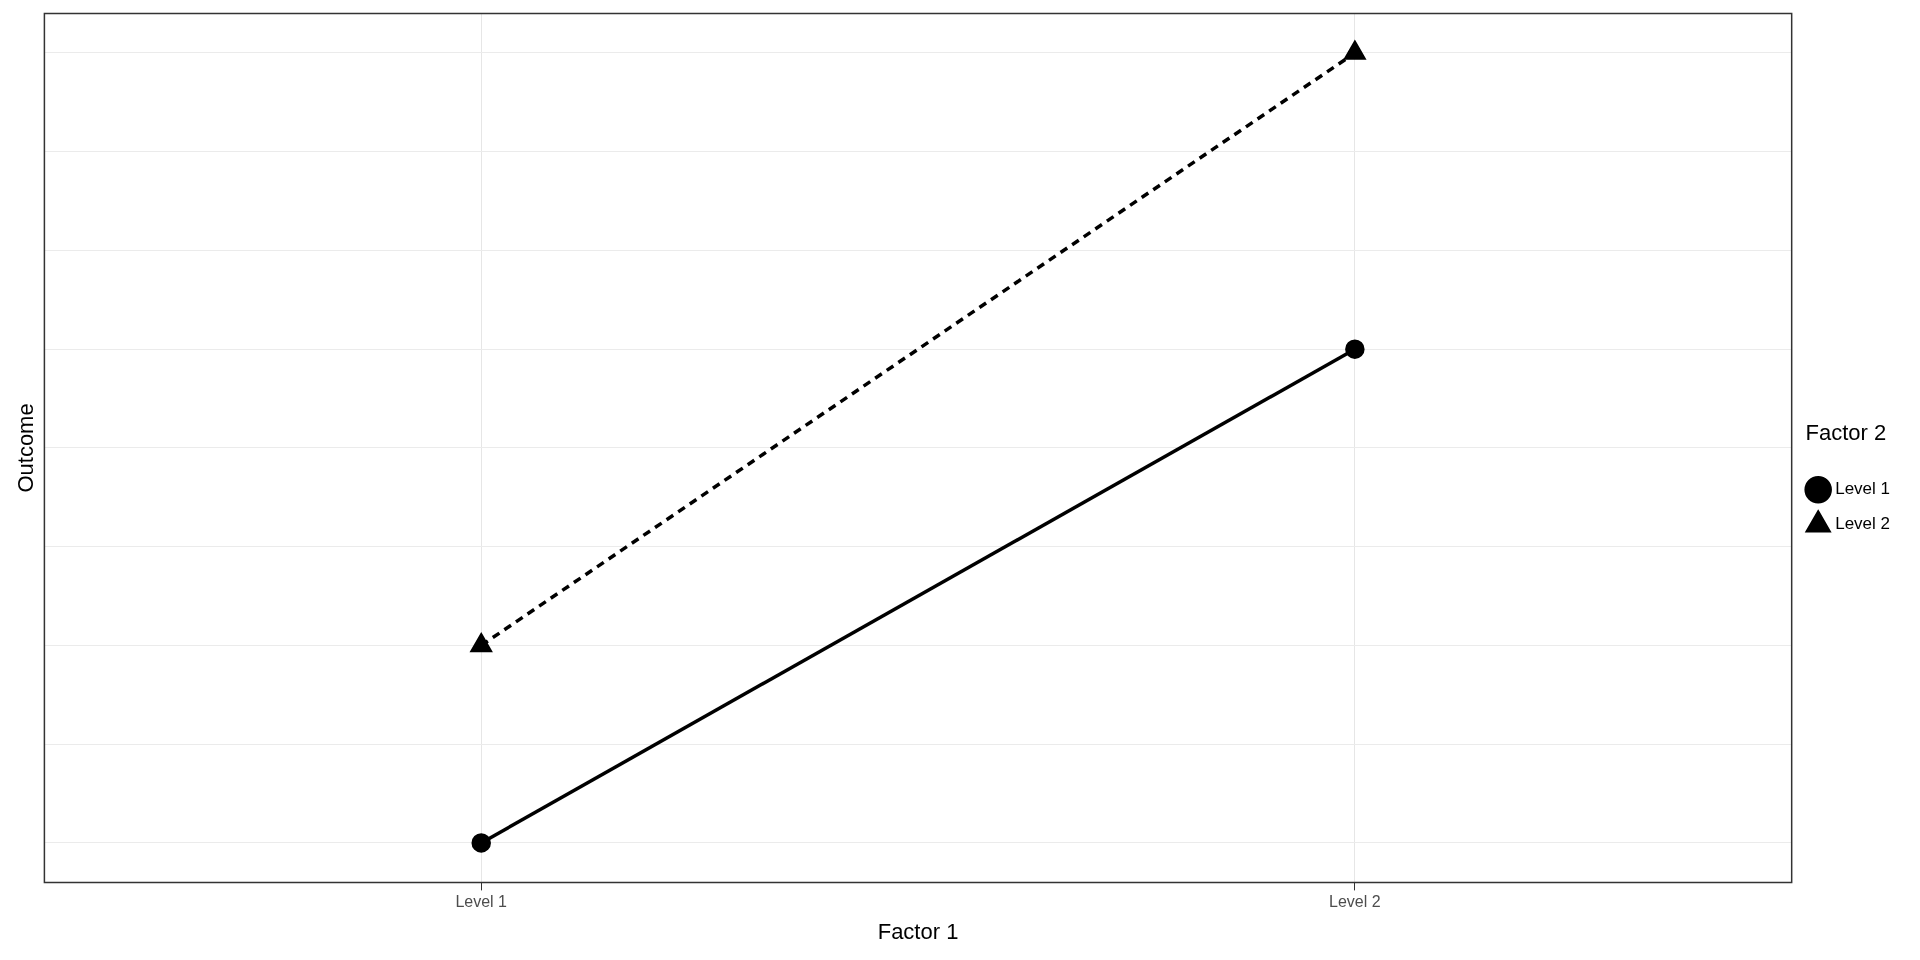 The width and height of the screenshot is (1920, 960). What do you see at coordinates (918, 931) in the screenshot?
I see `x-axis-title: Factor 1` at bounding box center [918, 931].